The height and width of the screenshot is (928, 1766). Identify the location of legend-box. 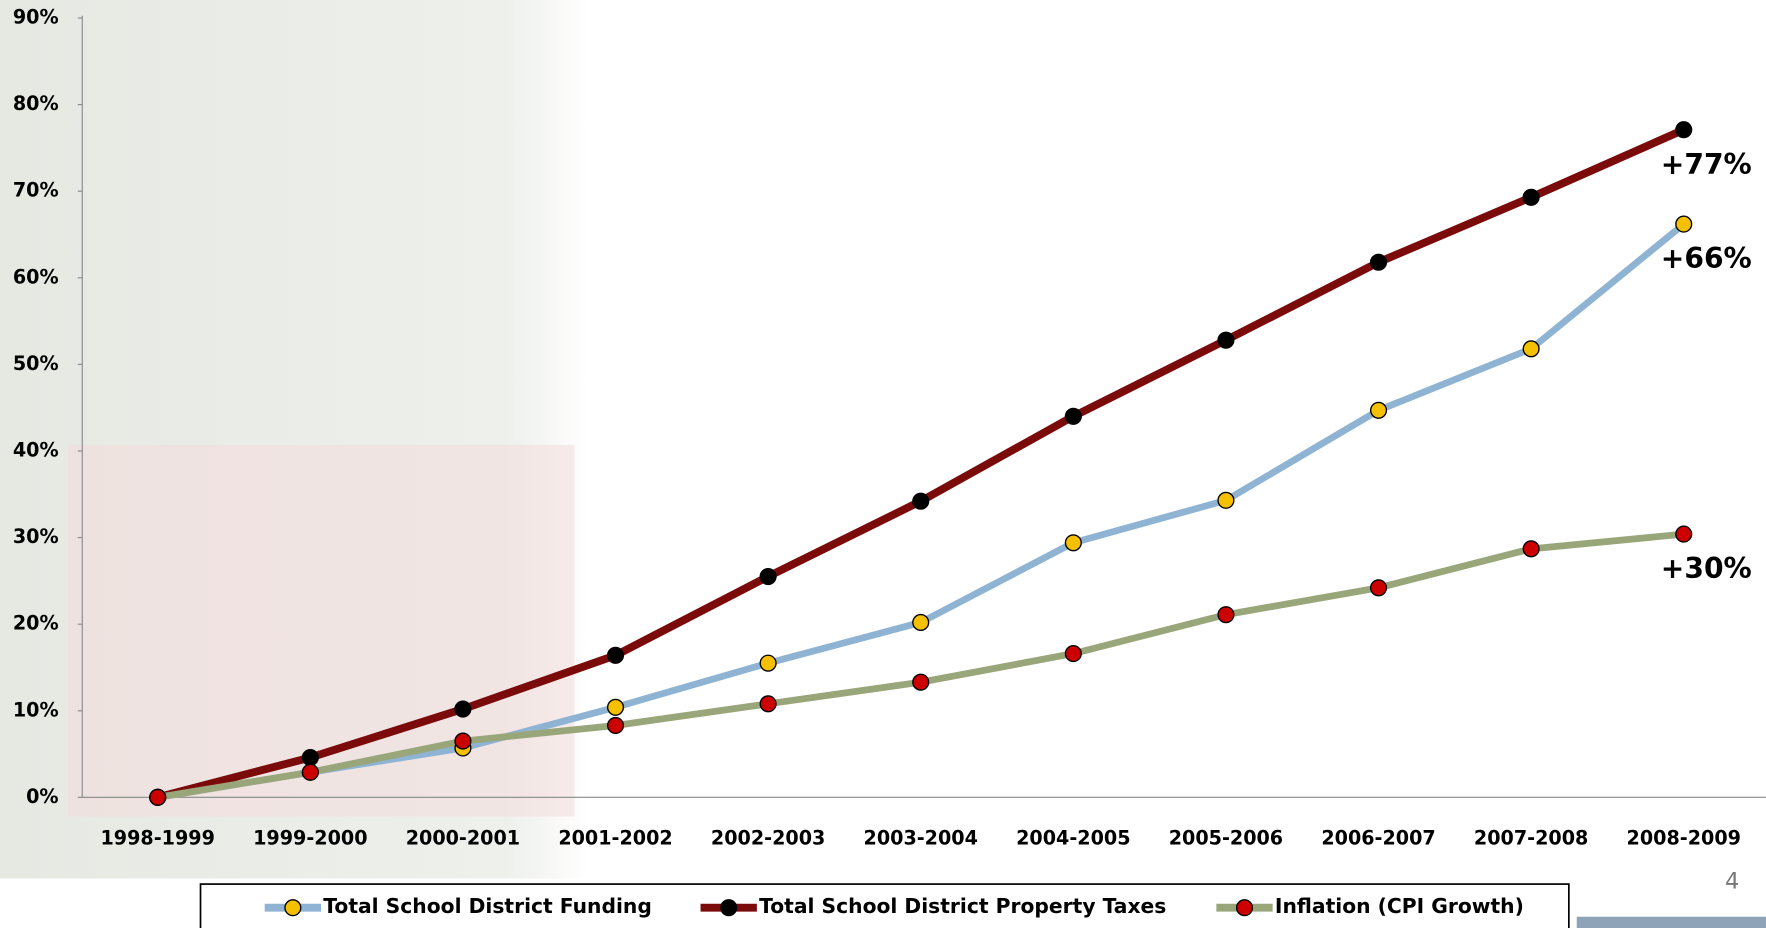
(884, 905).